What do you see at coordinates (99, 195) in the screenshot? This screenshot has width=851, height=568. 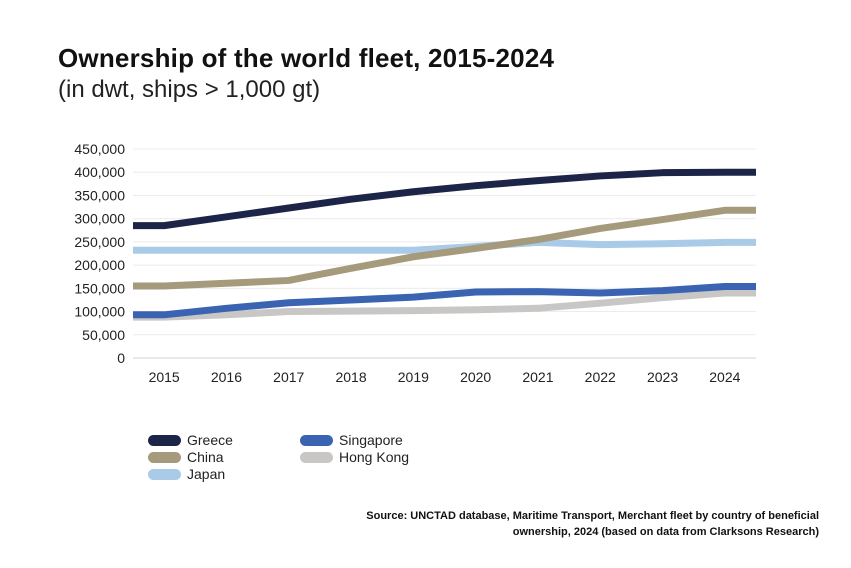 I see `y-tick-label: 350,000` at bounding box center [99, 195].